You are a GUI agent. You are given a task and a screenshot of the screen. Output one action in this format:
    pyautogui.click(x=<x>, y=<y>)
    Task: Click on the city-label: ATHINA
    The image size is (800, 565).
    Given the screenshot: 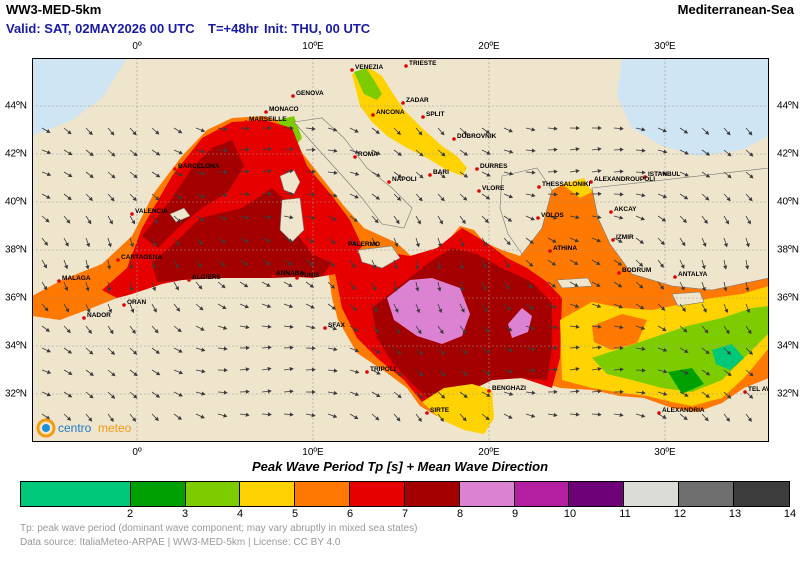 What is the action you would take?
    pyautogui.click(x=565, y=248)
    